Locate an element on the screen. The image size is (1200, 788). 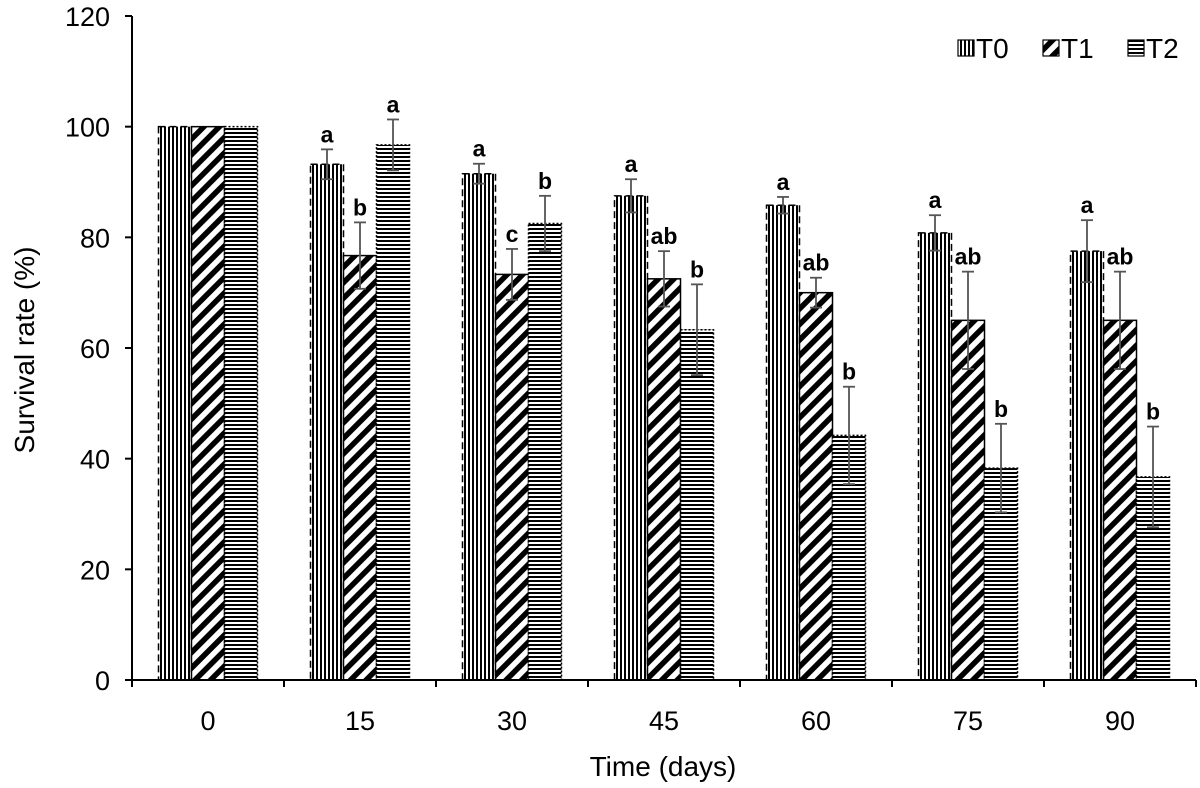
x-tick-label: 45 is located at coordinates (664, 721).